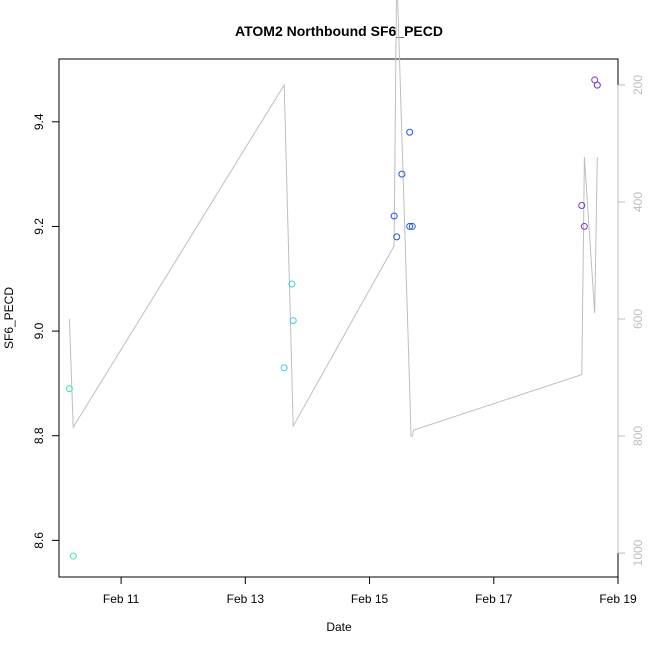  Describe the element at coordinates (339, 627) in the screenshot. I see `x-axis-label: Date` at that location.